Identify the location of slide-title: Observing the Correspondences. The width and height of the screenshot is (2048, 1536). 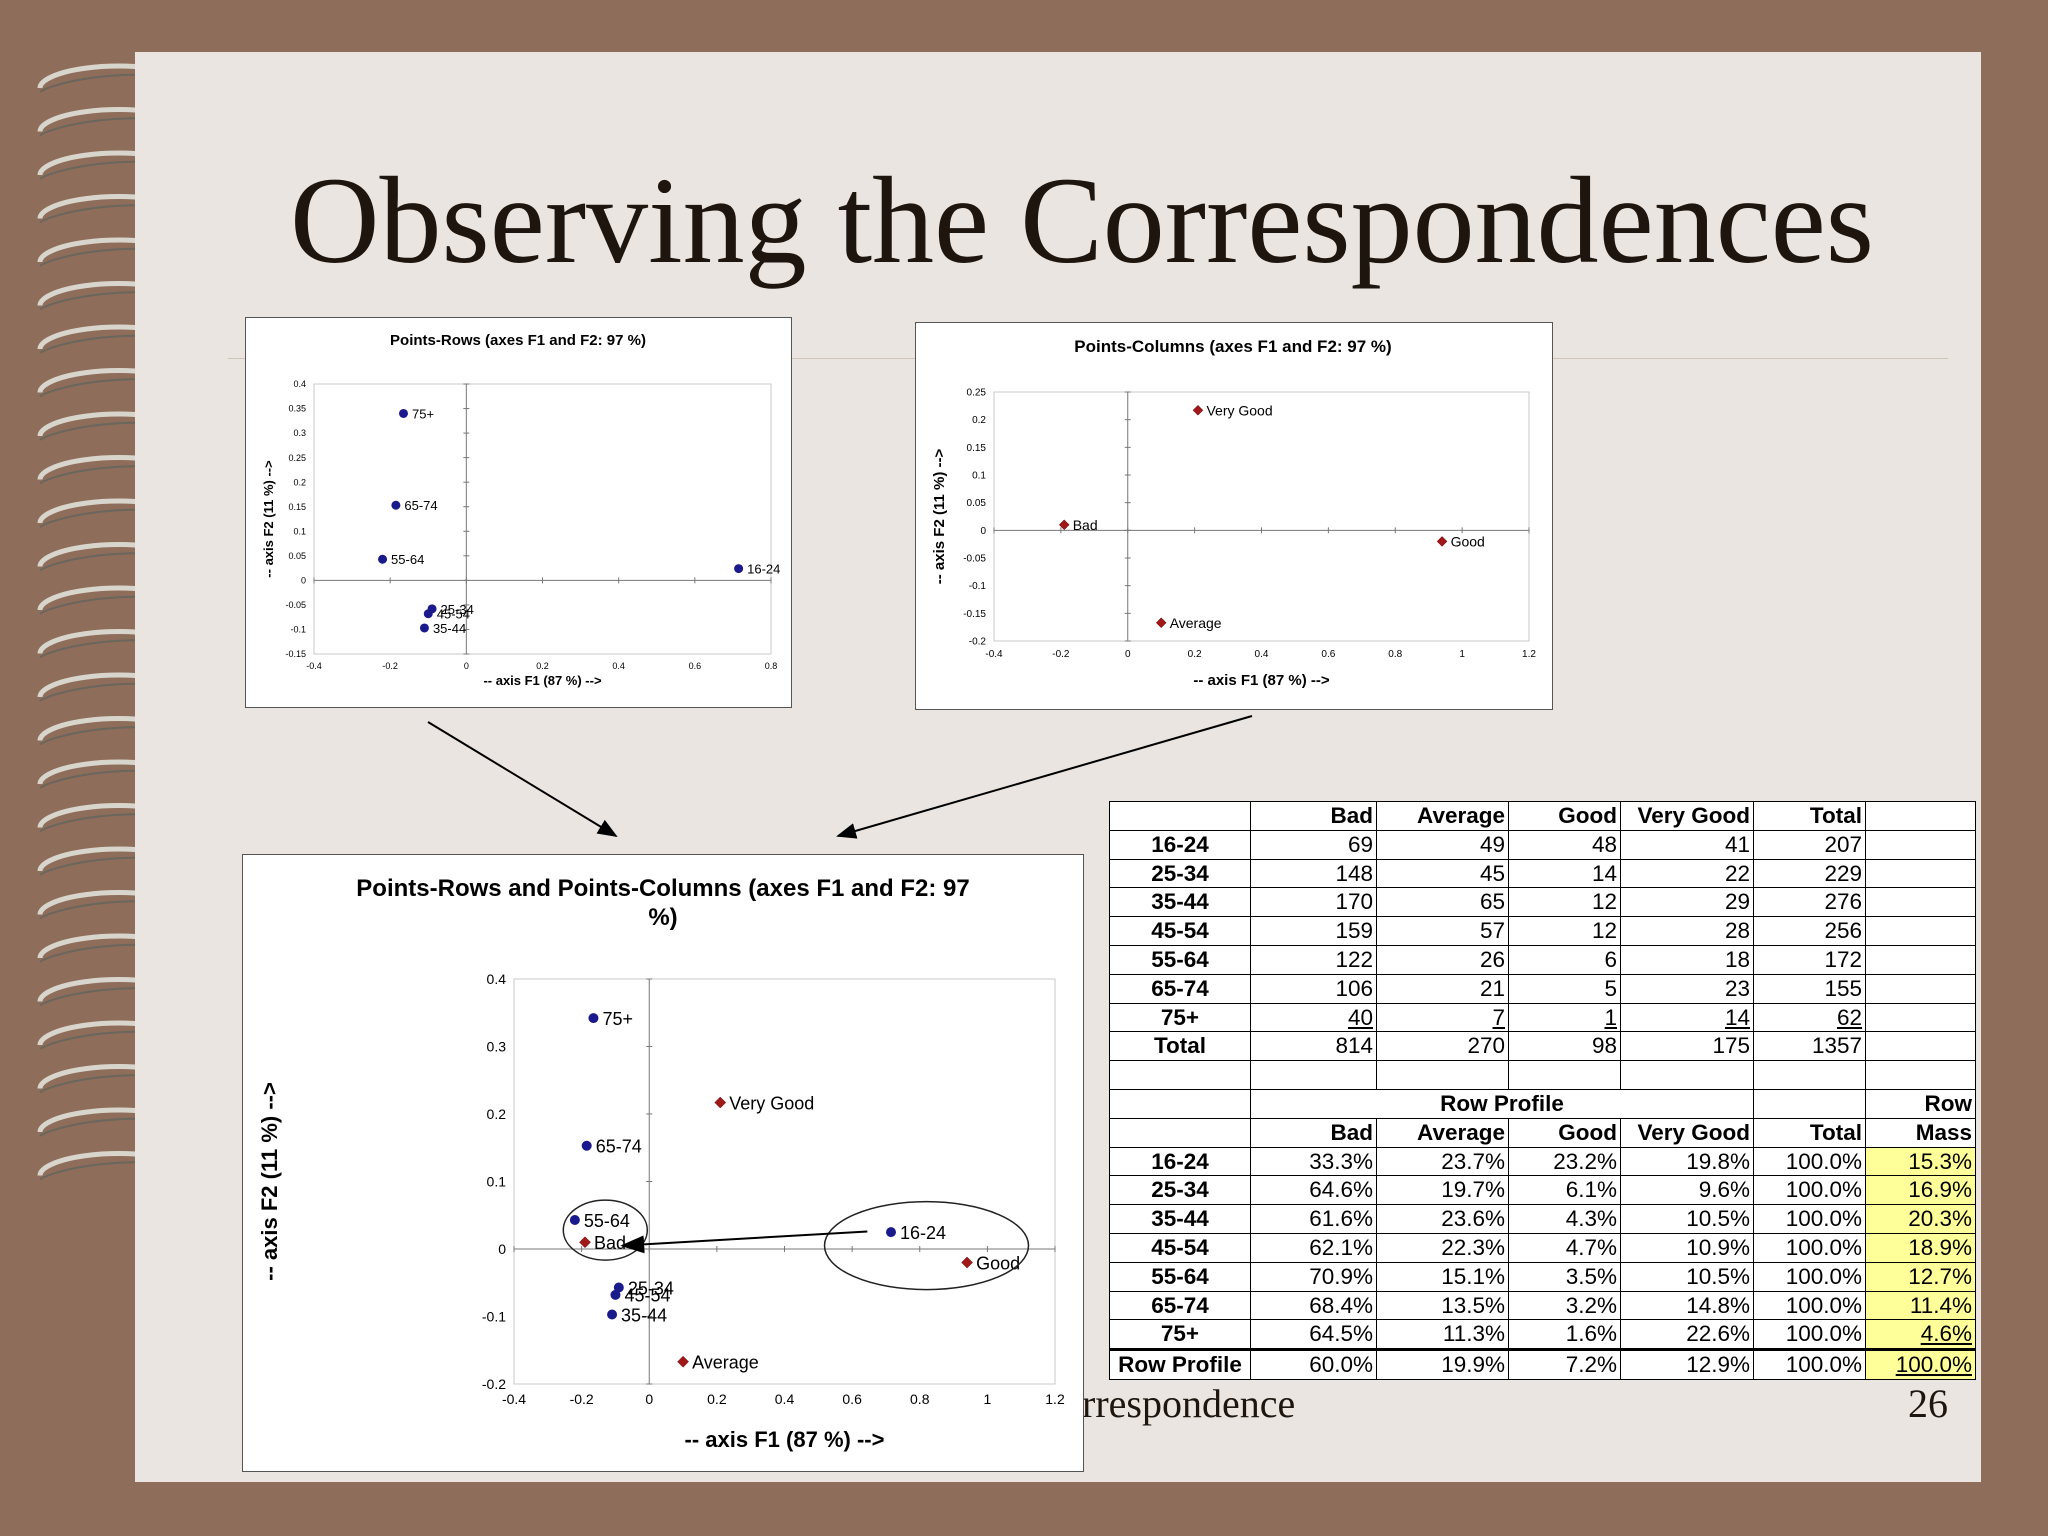
(1082, 220).